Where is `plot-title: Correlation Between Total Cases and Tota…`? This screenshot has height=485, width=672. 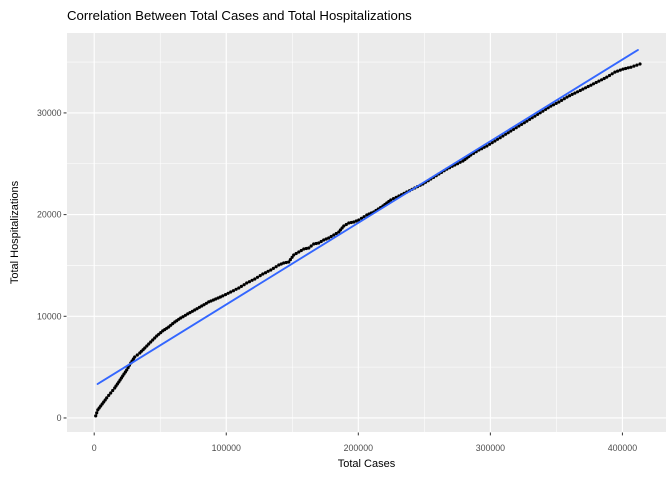 plot-title: Correlation Between Total Cases and Tota… is located at coordinates (239, 15).